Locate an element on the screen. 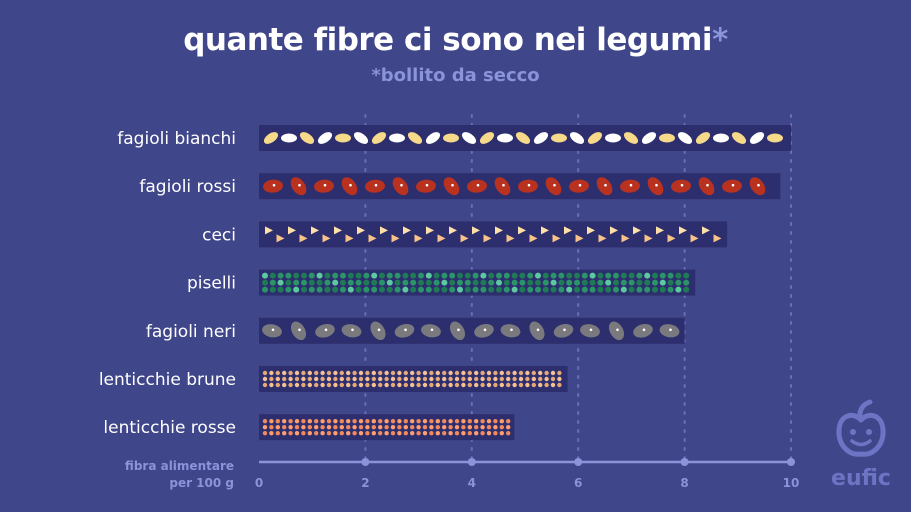  bar-black-beans is located at coordinates (472, 330).